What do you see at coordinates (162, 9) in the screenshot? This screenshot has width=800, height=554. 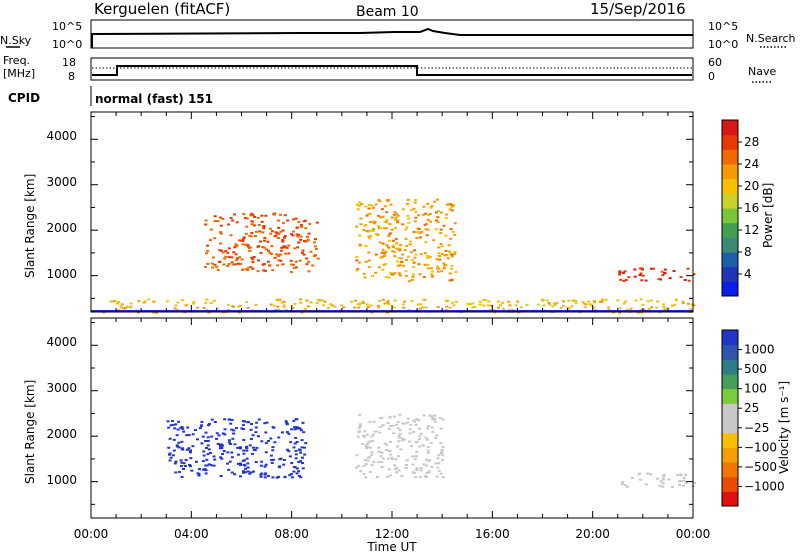 I see `station-title: Kerguelen (fitACF)` at bounding box center [162, 9].